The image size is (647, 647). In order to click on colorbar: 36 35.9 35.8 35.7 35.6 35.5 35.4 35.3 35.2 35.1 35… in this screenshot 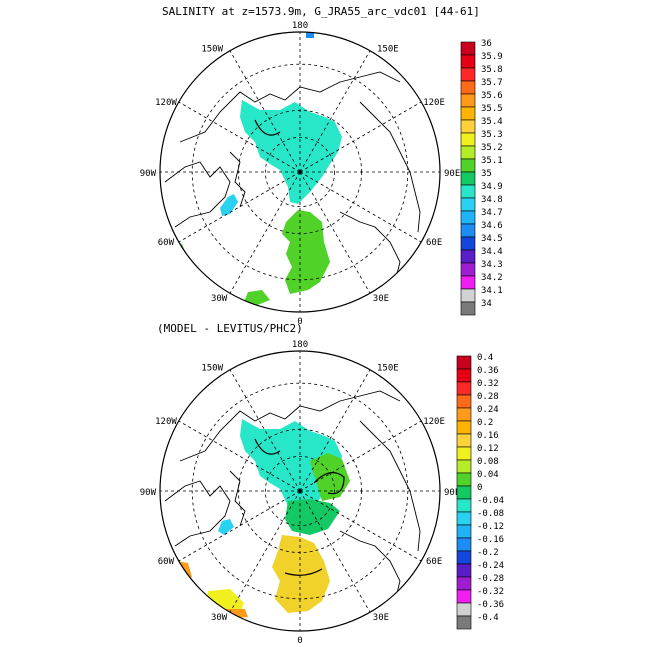, I will do `click(481, 177)`.